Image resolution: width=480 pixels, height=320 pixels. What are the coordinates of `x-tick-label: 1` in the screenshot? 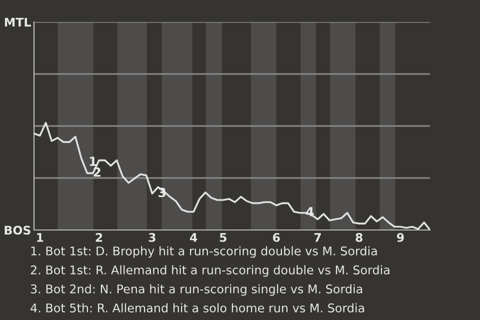 It's located at (40, 237).